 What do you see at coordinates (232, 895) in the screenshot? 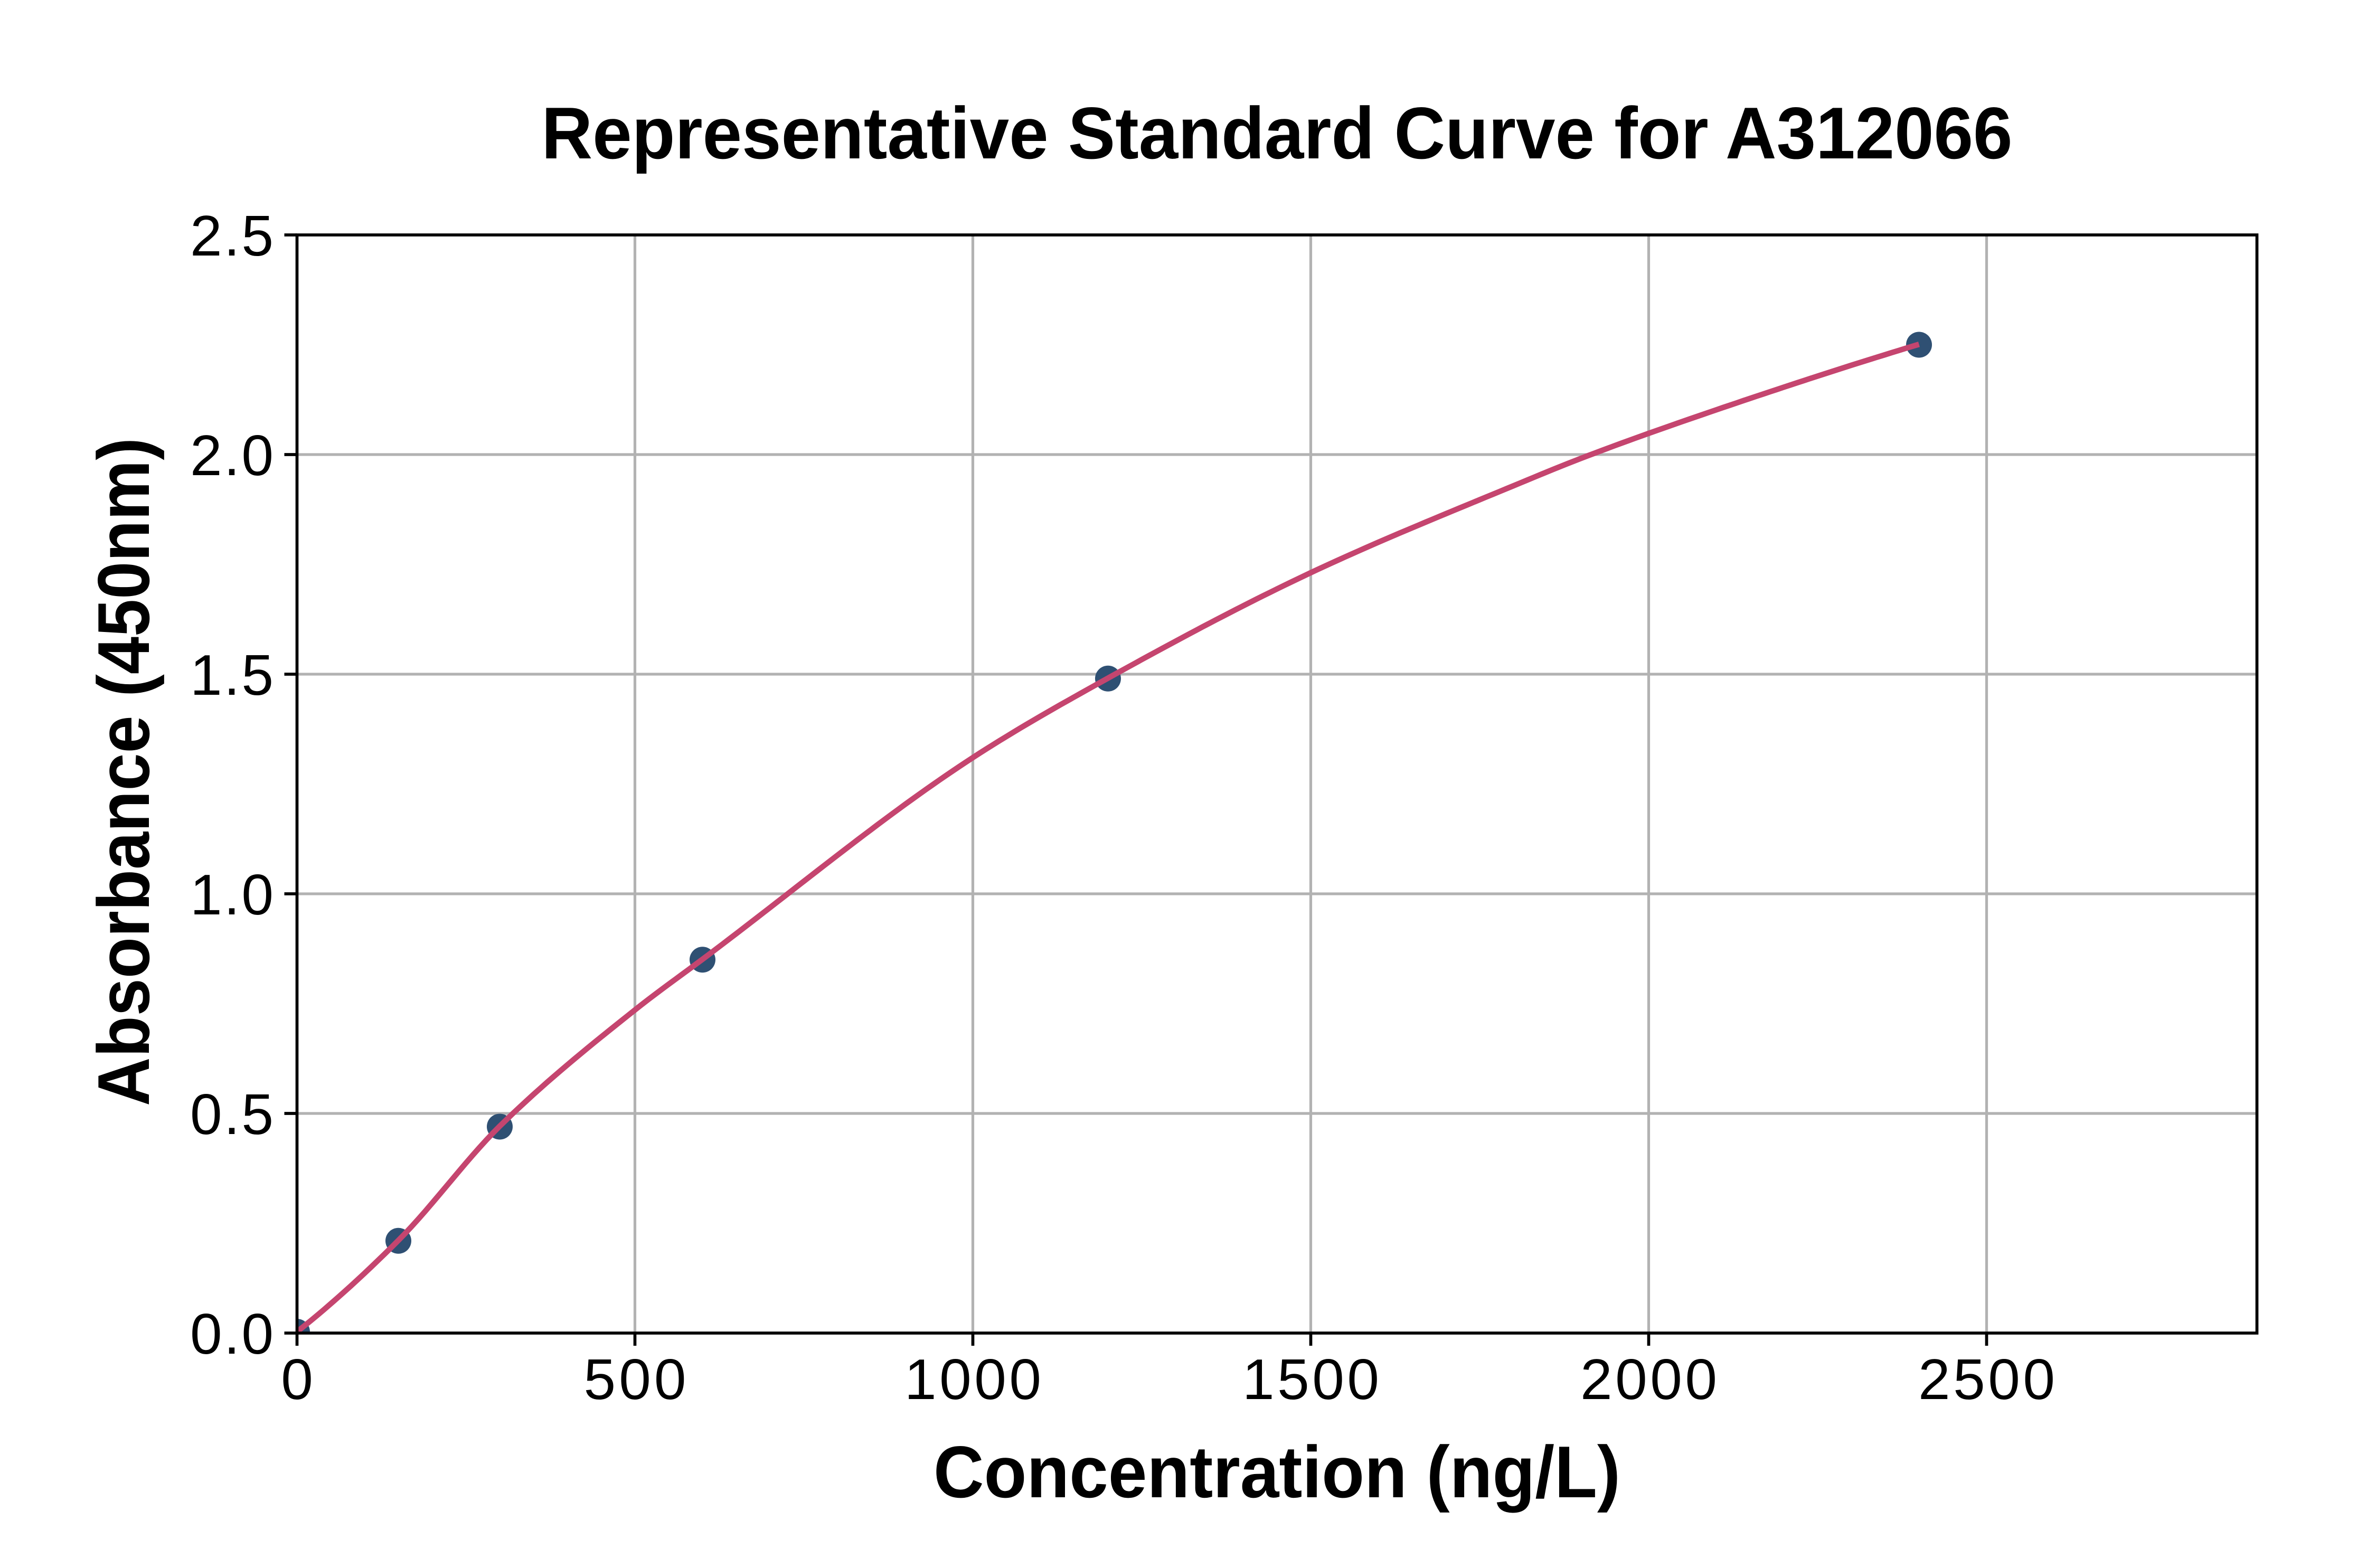
I see `svg-text: 1.0` at bounding box center [232, 895].